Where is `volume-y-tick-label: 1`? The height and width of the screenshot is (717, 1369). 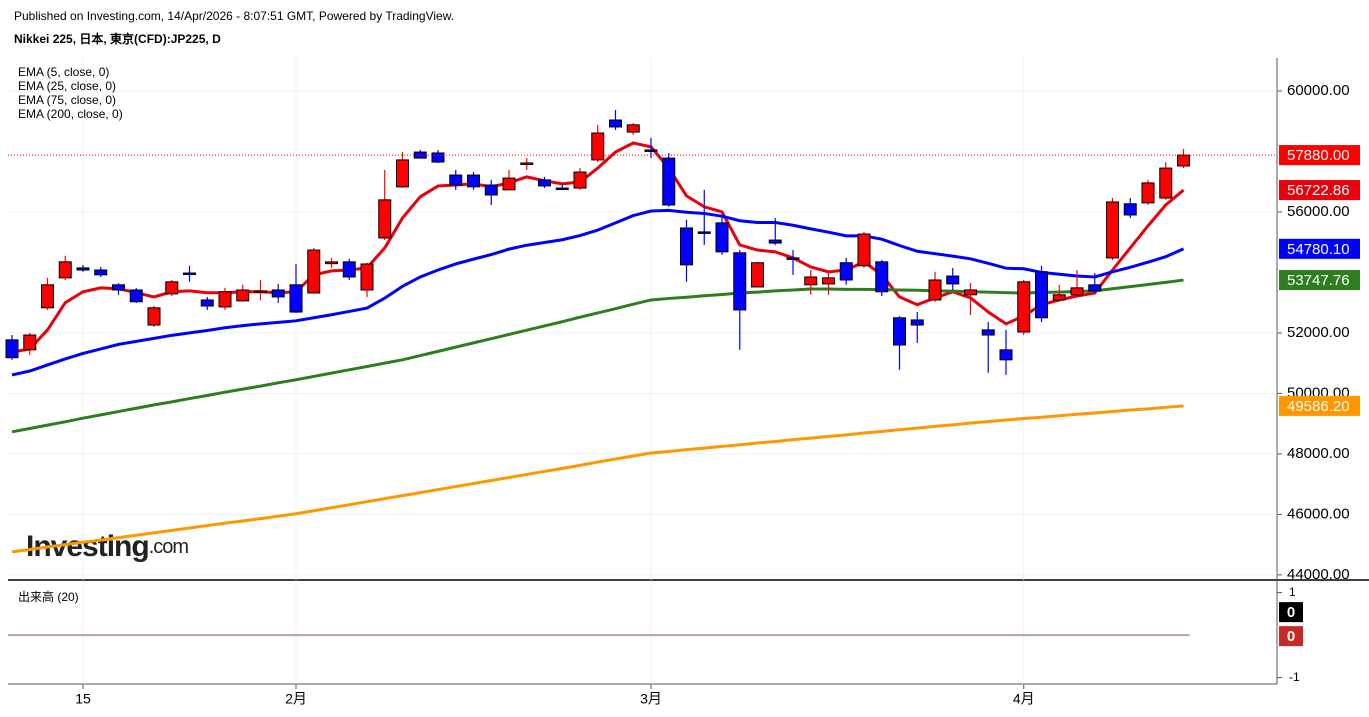 volume-y-tick-label: 1 is located at coordinates (1292, 592).